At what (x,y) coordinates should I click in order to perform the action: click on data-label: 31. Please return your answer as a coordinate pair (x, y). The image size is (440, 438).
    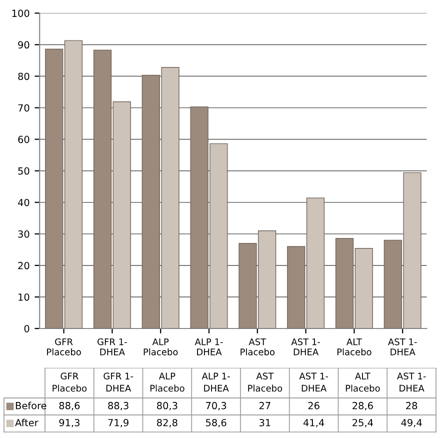
    Looking at the image, I should click on (264, 422).